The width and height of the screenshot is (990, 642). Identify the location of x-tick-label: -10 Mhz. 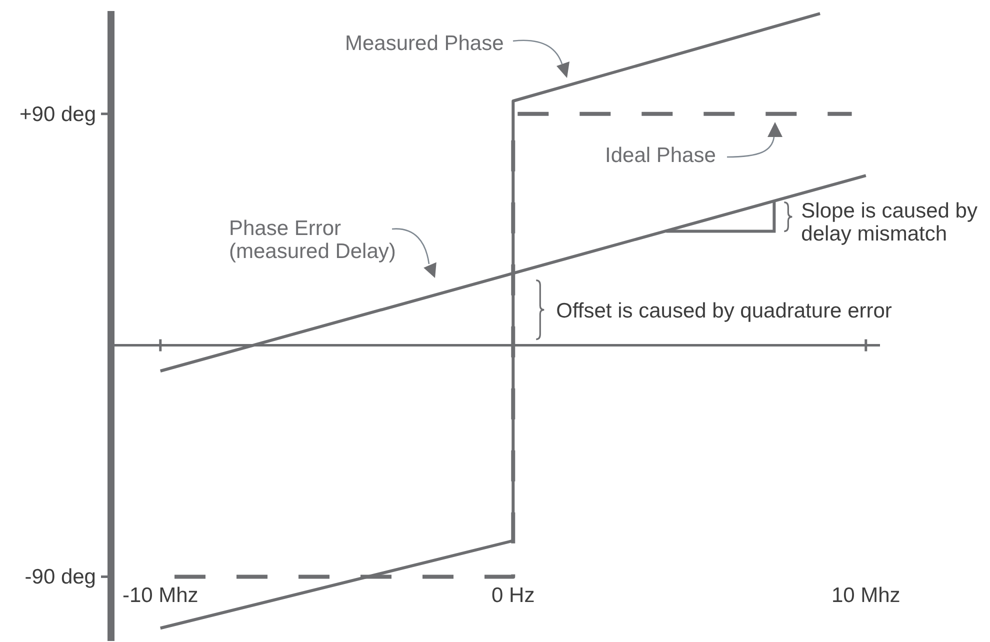
(160, 595).